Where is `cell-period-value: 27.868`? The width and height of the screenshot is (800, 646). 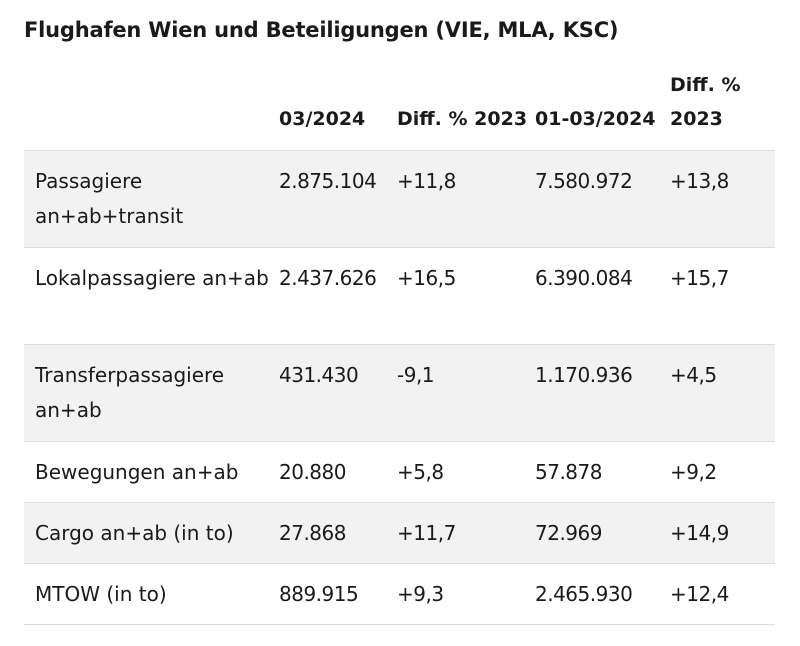 cell-period-value: 27.868 is located at coordinates (338, 533).